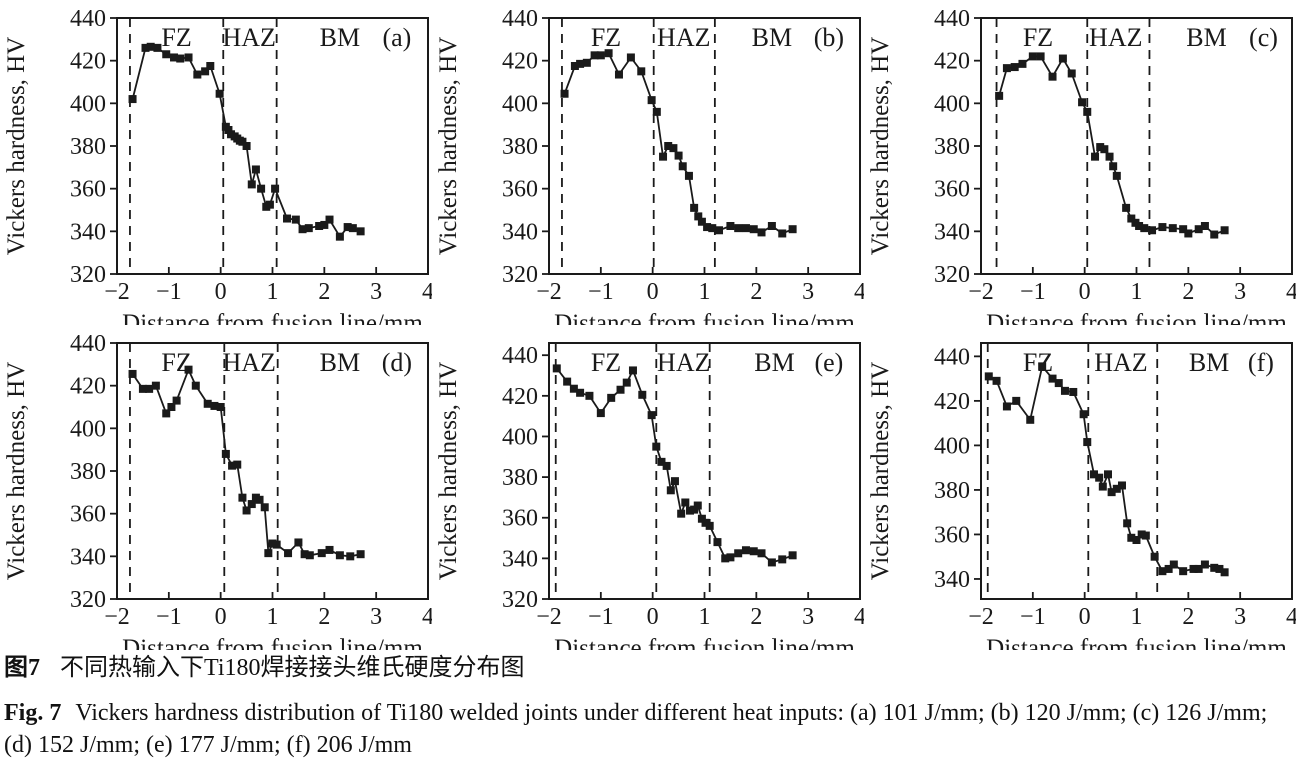 The height and width of the screenshot is (780, 1298). I want to click on x-tick-label: 0, so click(221, 292).